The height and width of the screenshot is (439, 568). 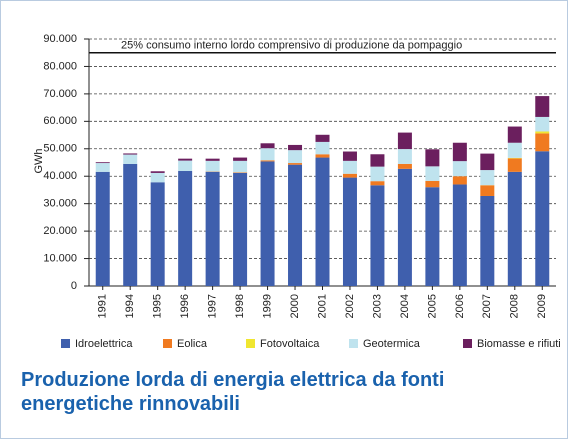 I want to click on y-tick-label: 80.000, so click(x=60, y=66).